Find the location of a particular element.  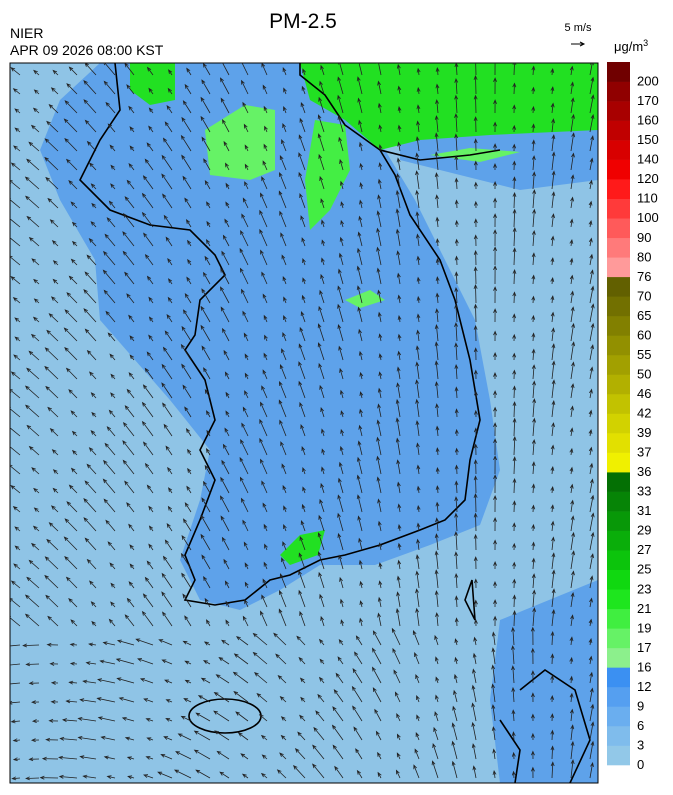

legend-swatch is located at coordinates (618, 696).